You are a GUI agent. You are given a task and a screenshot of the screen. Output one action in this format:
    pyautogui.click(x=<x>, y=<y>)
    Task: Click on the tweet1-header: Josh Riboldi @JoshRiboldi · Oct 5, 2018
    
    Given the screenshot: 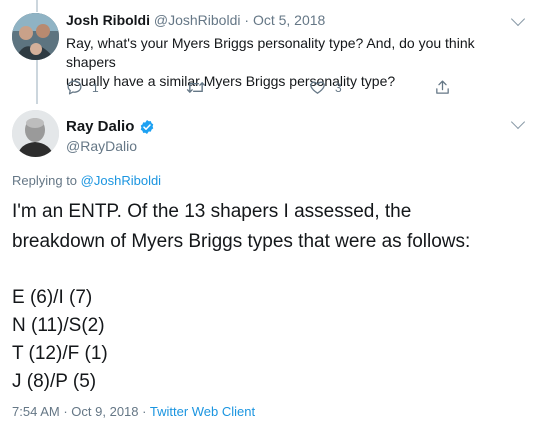 What is the action you would take?
    pyautogui.click(x=195, y=20)
    